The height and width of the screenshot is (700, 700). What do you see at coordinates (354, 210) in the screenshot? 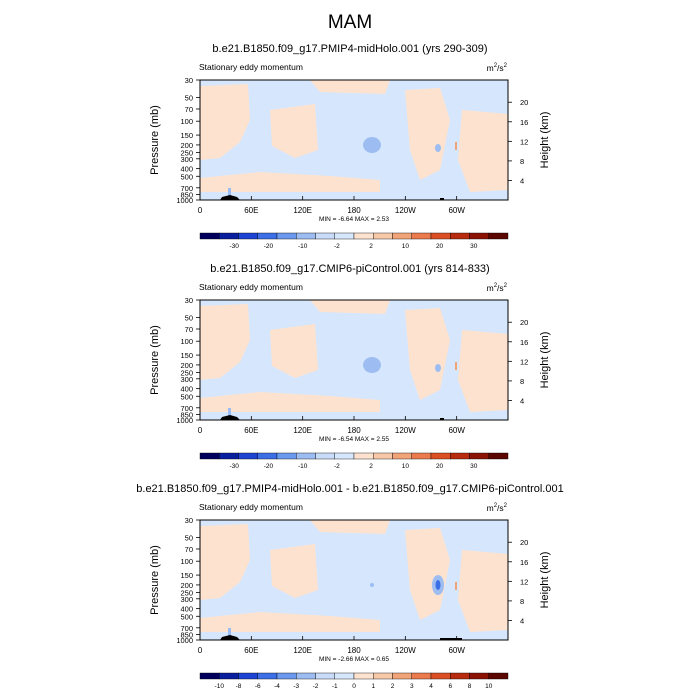
I see `x-tick-label: 180` at bounding box center [354, 210].